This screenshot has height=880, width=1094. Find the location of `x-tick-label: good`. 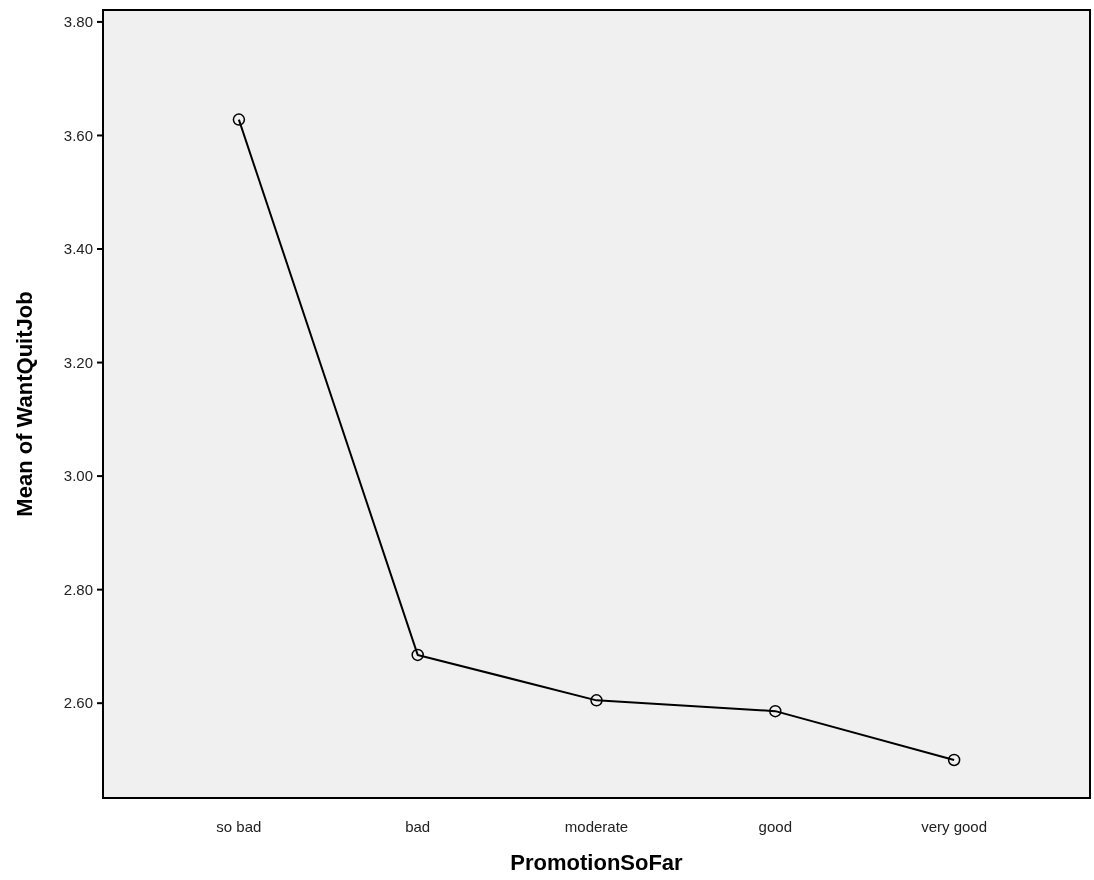

x-tick-label: good is located at coordinates (775, 826).